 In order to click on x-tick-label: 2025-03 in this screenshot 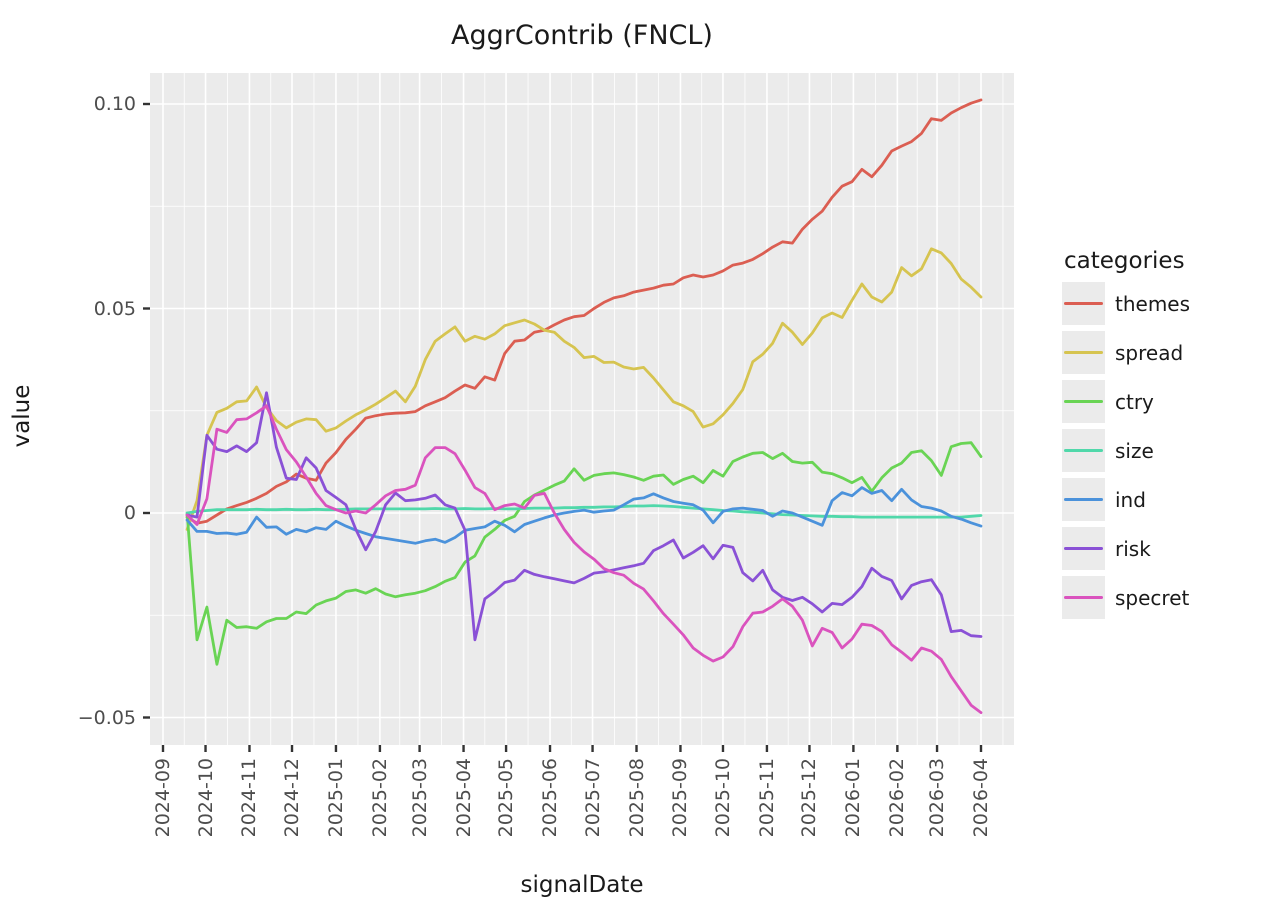, I will do `click(419, 798)`.